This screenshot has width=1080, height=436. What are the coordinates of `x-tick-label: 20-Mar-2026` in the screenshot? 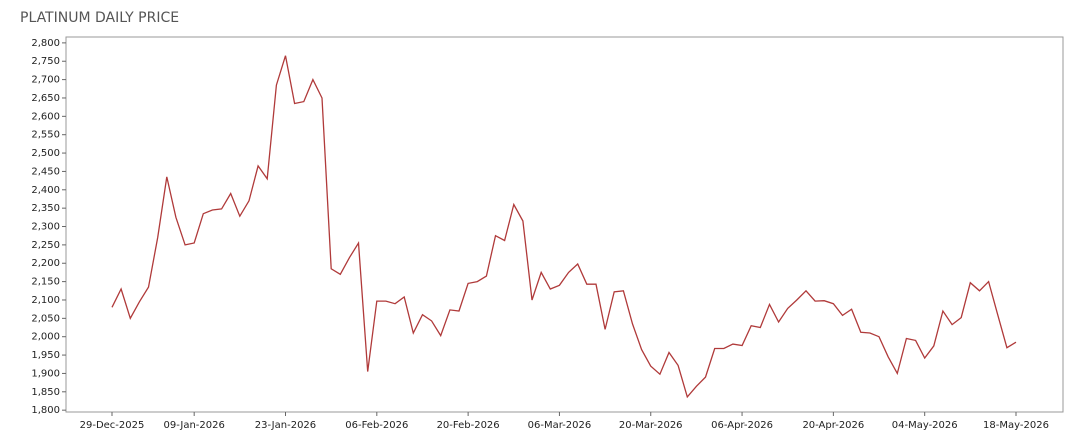 It's located at (651, 425).